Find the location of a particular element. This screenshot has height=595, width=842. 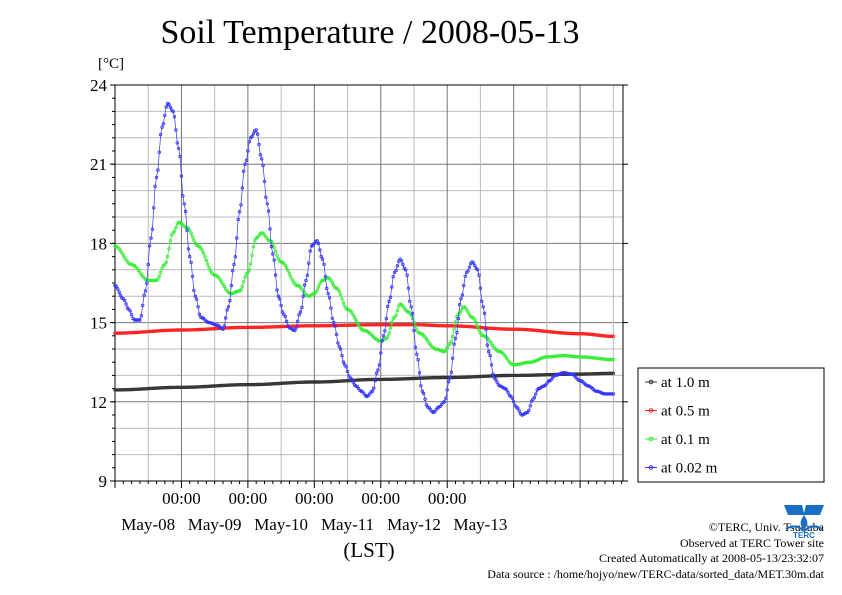

series-at-1-0-m is located at coordinates (364, 381).